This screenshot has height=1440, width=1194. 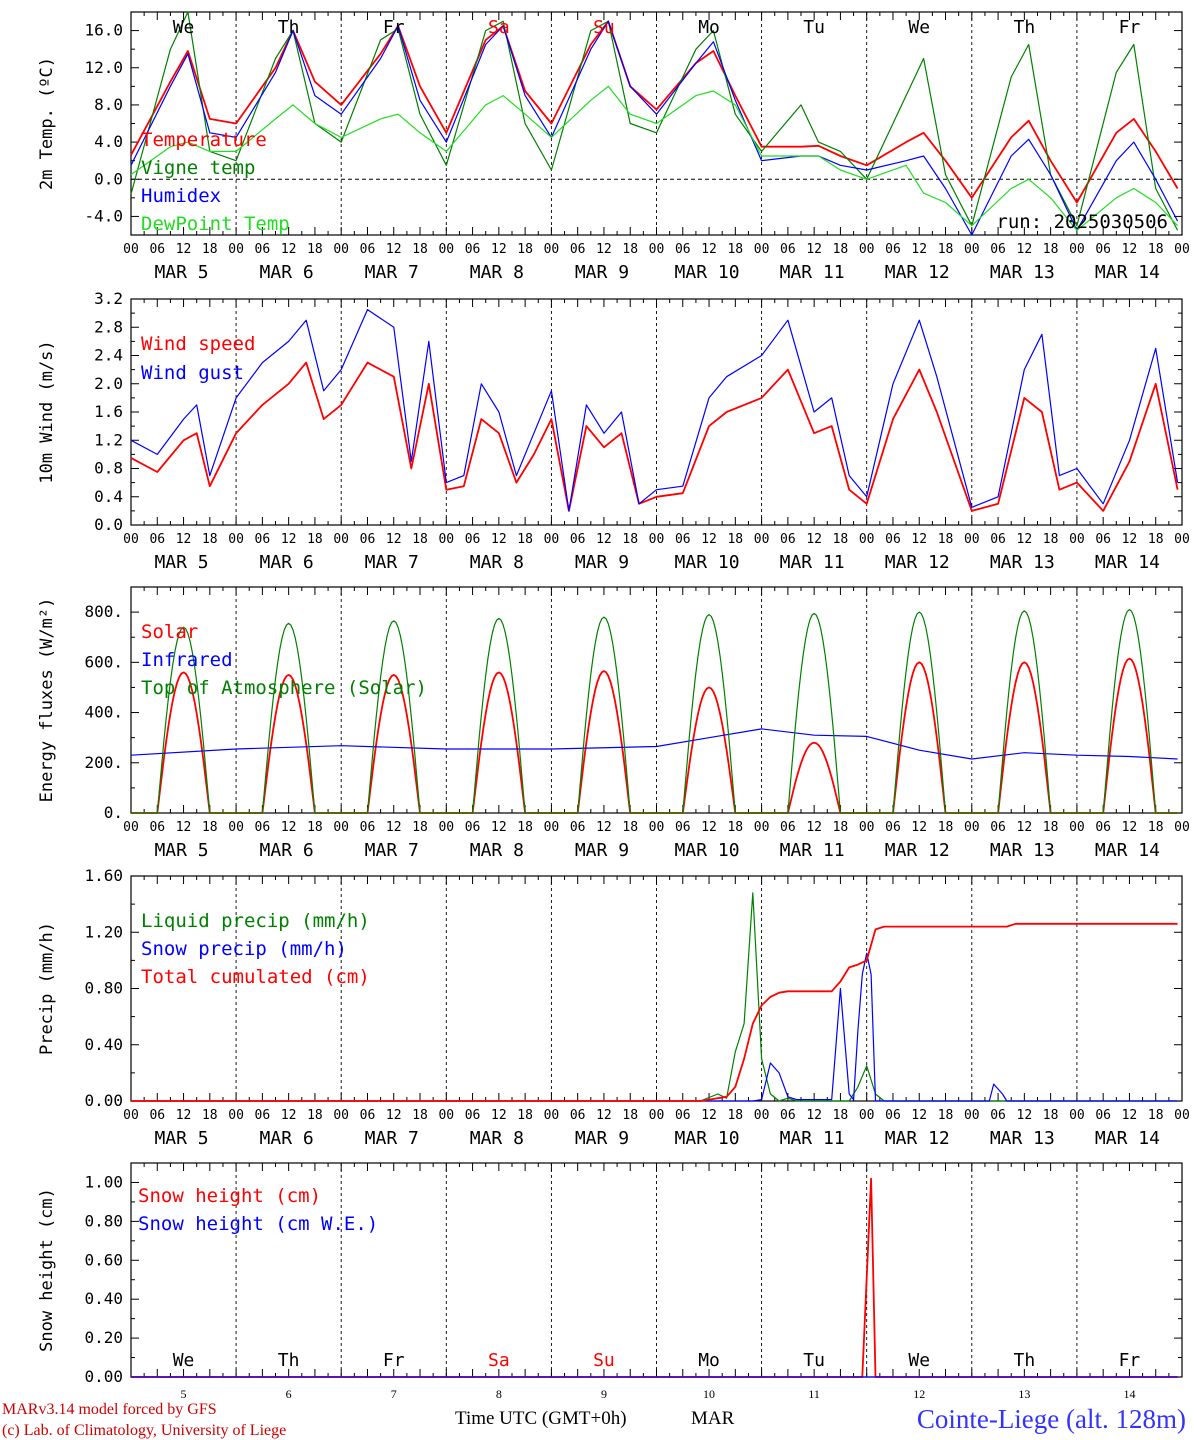 What do you see at coordinates (709, 27) in the screenshot?
I see `day-name-top: Mo` at bounding box center [709, 27].